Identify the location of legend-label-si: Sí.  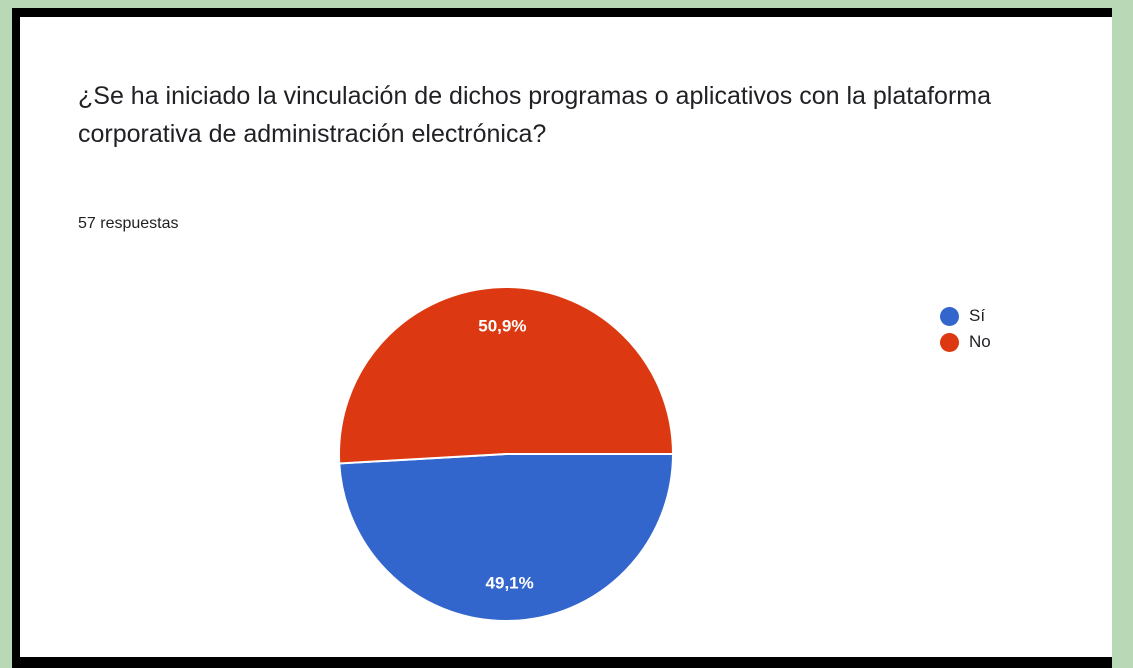
(977, 315).